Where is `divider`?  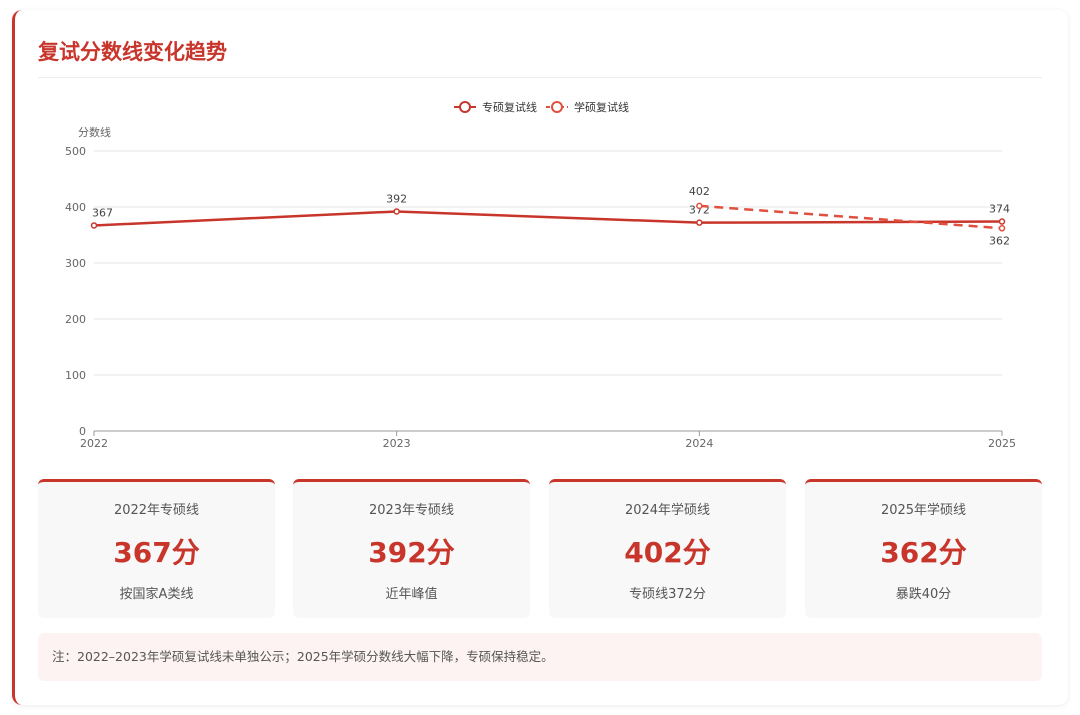 divider is located at coordinates (540, 77).